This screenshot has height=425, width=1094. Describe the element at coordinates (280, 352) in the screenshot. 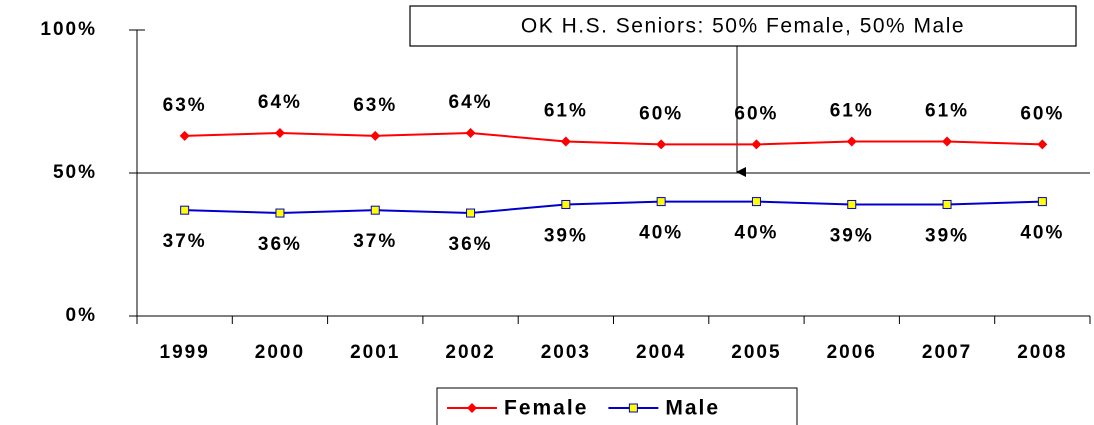

I see `x-tick-label: 2000` at that location.